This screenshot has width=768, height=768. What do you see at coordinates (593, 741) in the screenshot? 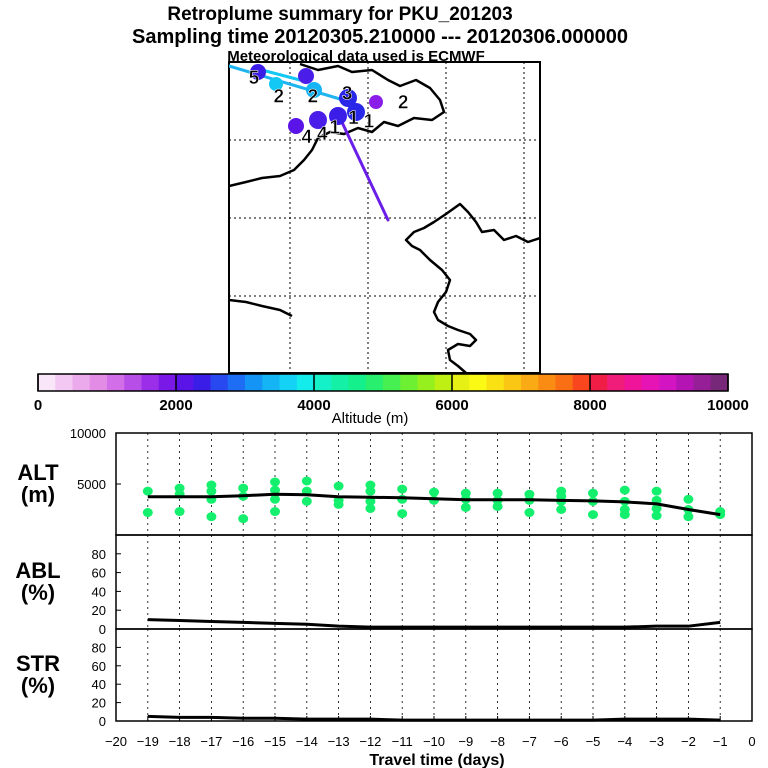
I see `x-tick-label: −5` at bounding box center [593, 741].